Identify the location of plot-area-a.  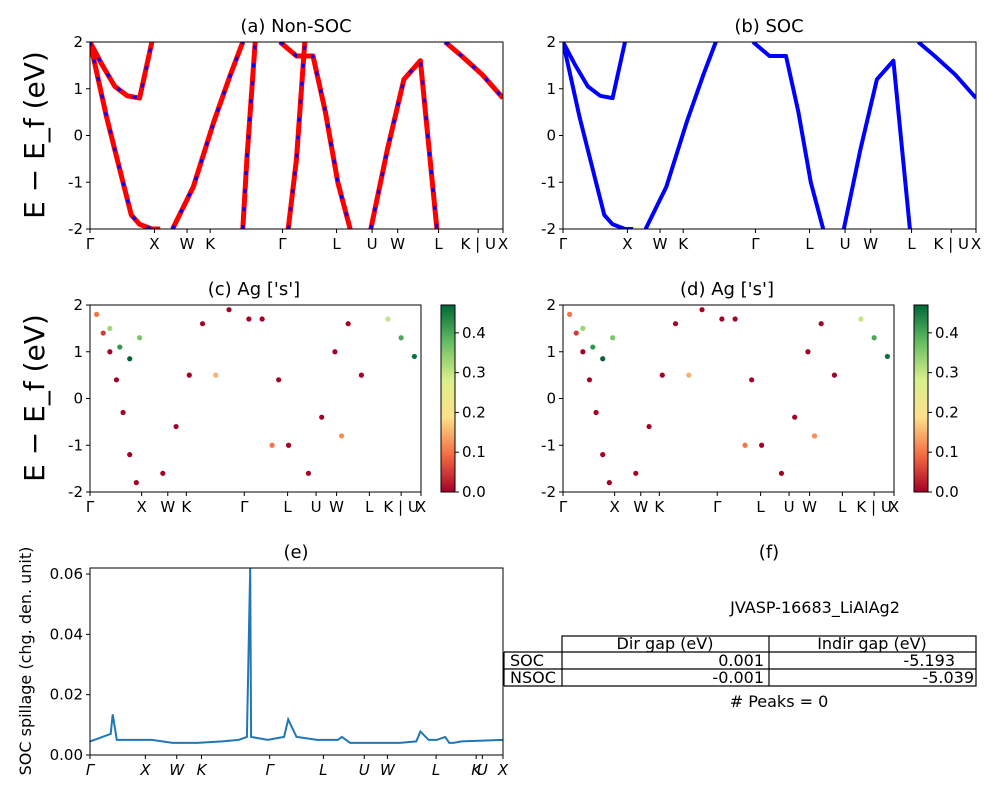
(296, 135).